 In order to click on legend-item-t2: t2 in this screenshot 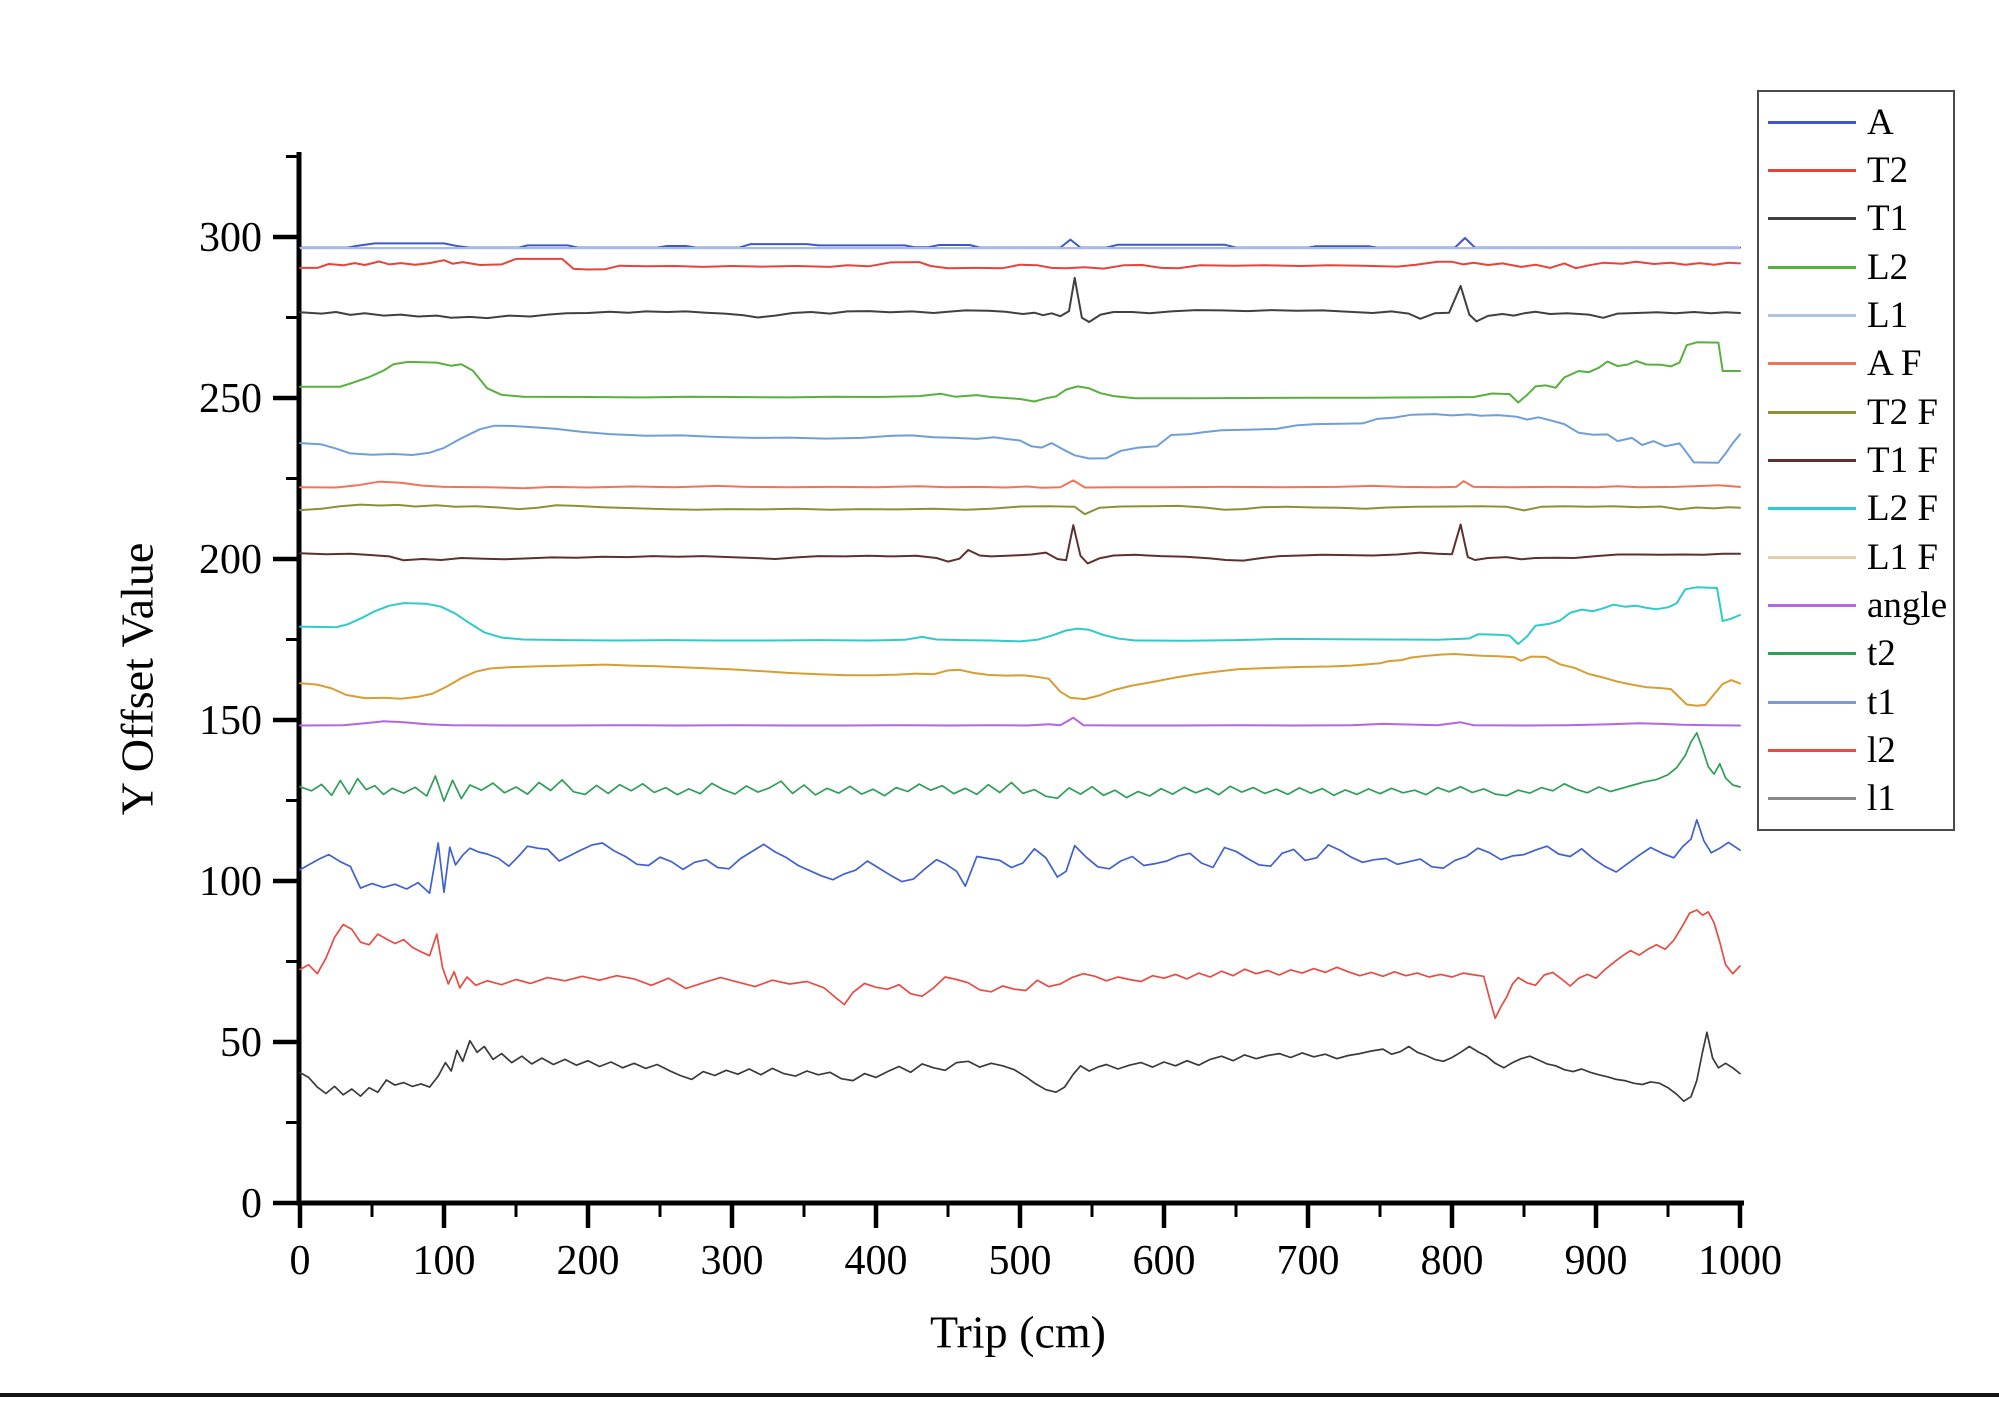, I will do `click(1856, 654)`.